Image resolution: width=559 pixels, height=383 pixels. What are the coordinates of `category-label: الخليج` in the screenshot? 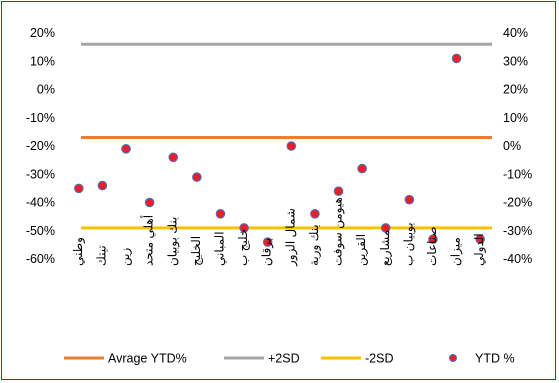 It's located at (196, 251).